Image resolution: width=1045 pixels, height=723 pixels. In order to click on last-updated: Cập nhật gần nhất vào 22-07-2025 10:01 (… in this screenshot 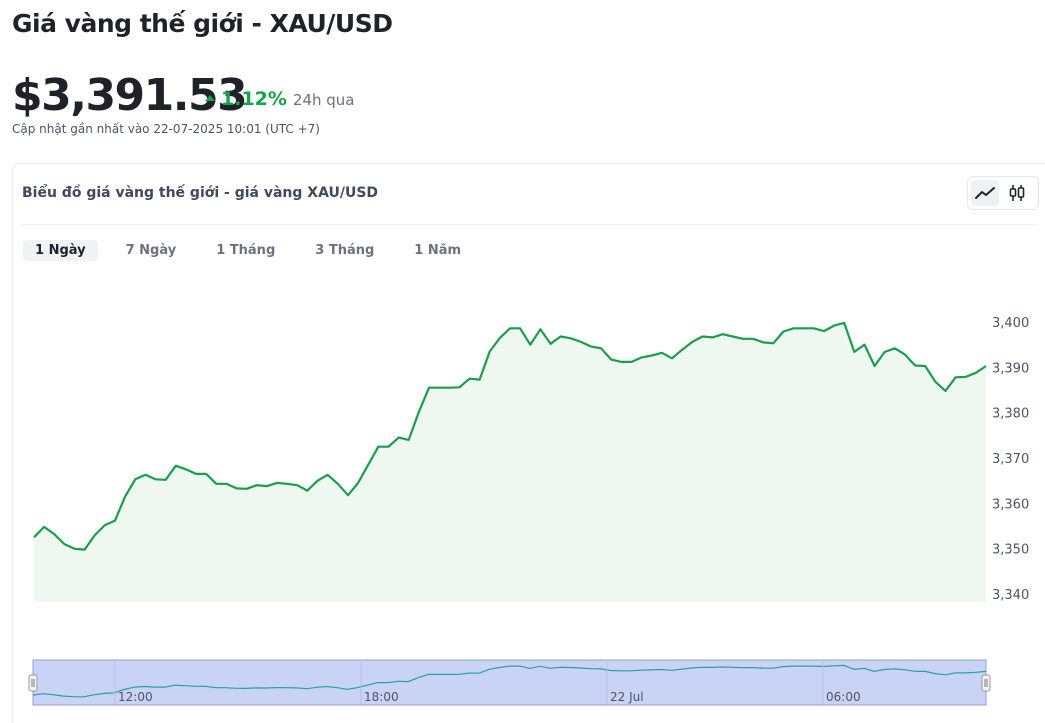, I will do `click(166, 129)`.